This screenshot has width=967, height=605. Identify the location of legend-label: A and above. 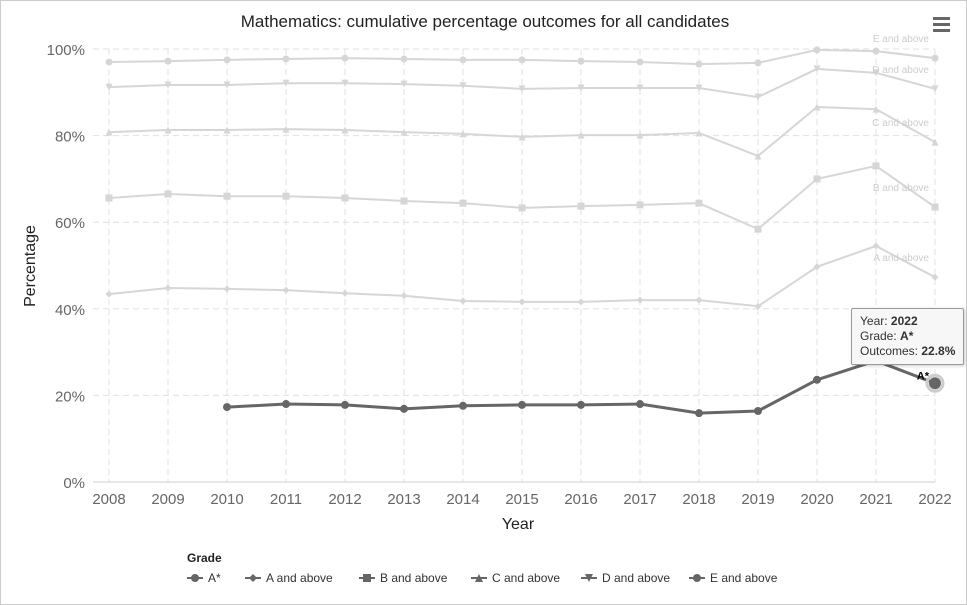
(299, 578).